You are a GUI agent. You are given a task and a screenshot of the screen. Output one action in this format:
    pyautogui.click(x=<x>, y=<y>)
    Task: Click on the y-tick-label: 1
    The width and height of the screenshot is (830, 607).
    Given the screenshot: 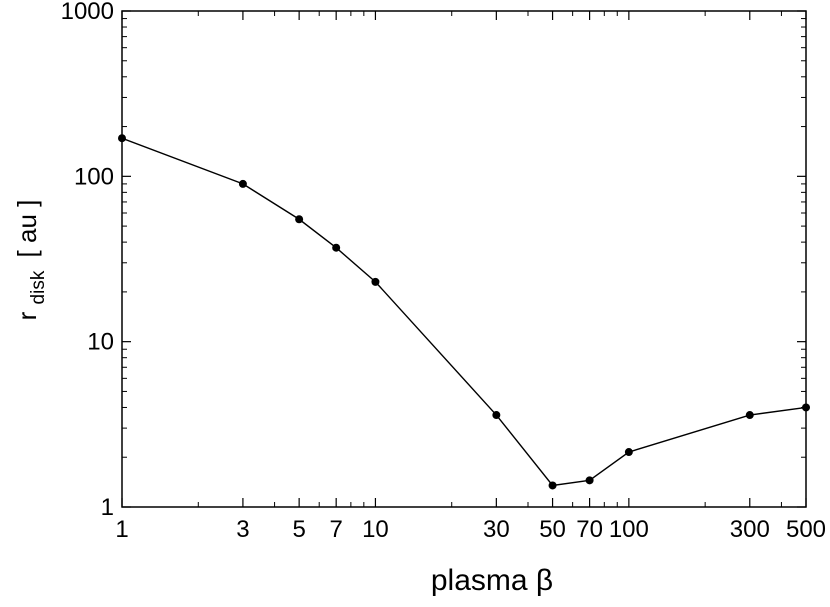 What is the action you would take?
    pyautogui.click(x=107, y=507)
    